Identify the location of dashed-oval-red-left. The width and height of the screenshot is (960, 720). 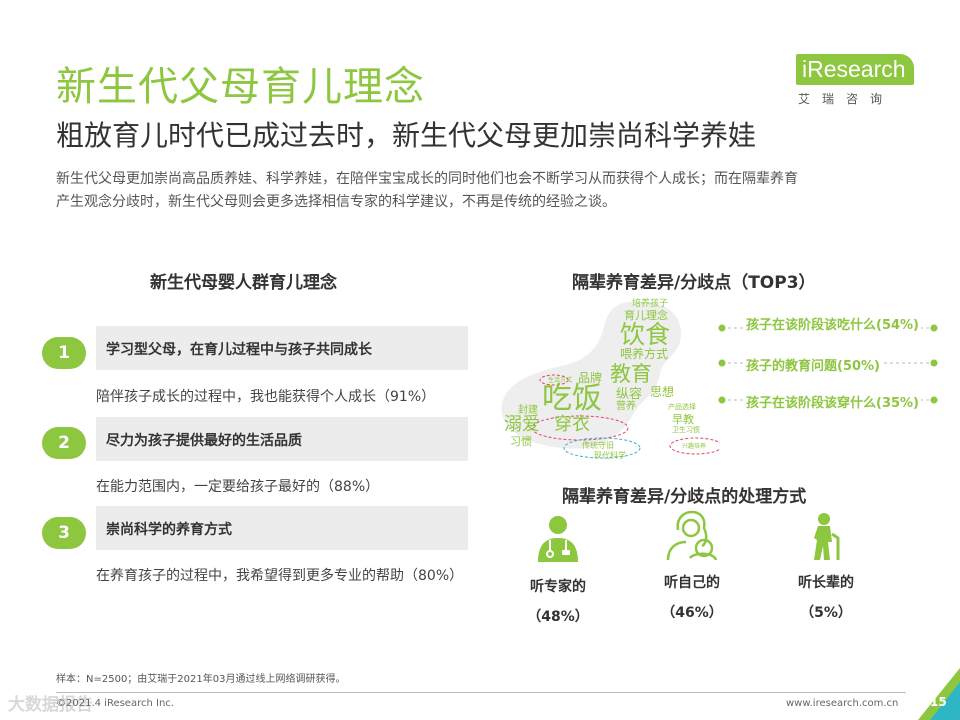
(554, 380).